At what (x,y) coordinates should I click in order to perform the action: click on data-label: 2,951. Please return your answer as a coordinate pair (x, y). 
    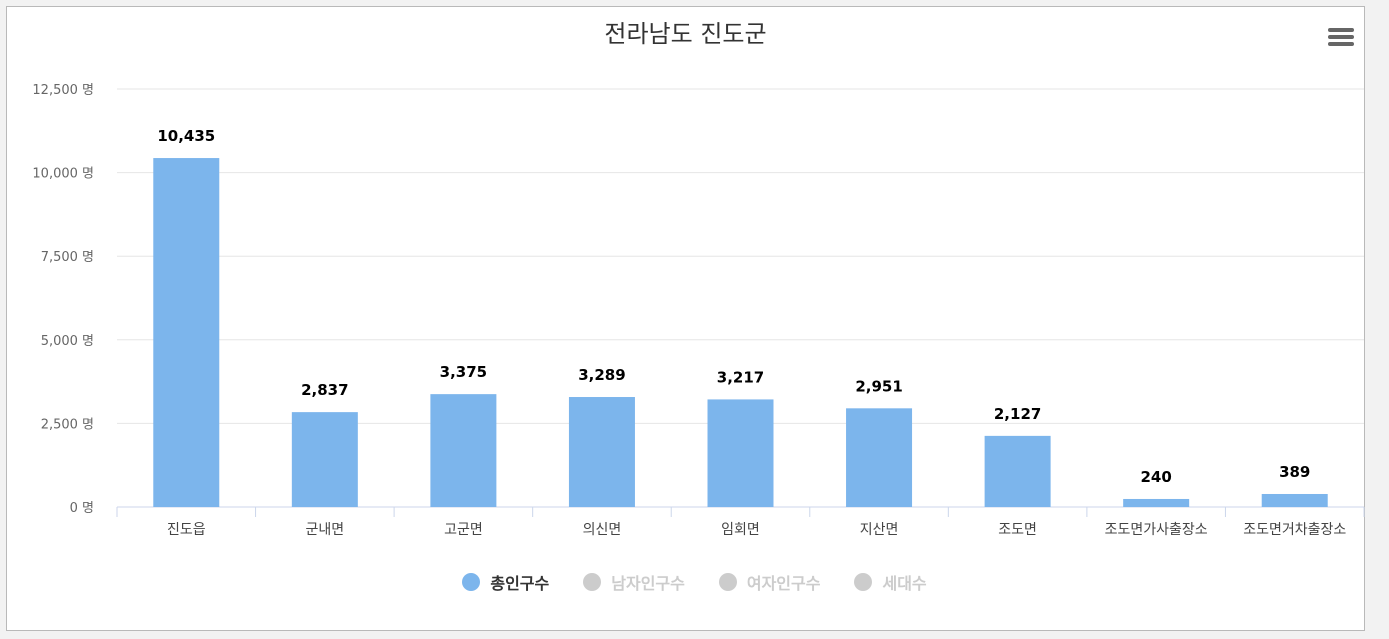
    Looking at the image, I should click on (878, 386).